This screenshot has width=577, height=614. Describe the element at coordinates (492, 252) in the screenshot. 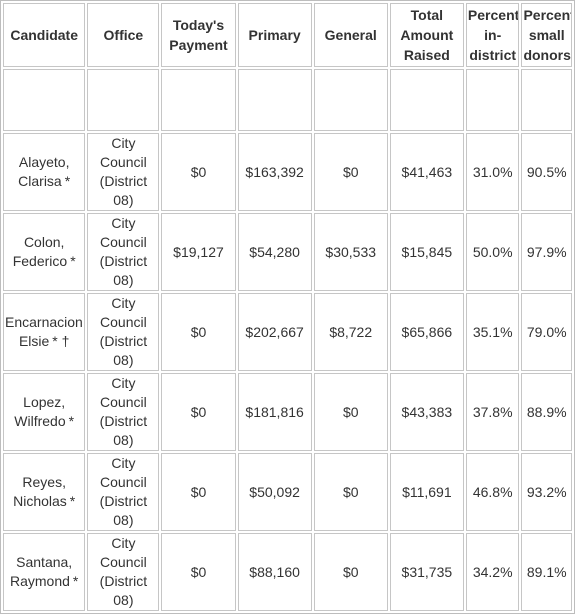

I see `percent-in-district-cell: 50.0%` at that location.